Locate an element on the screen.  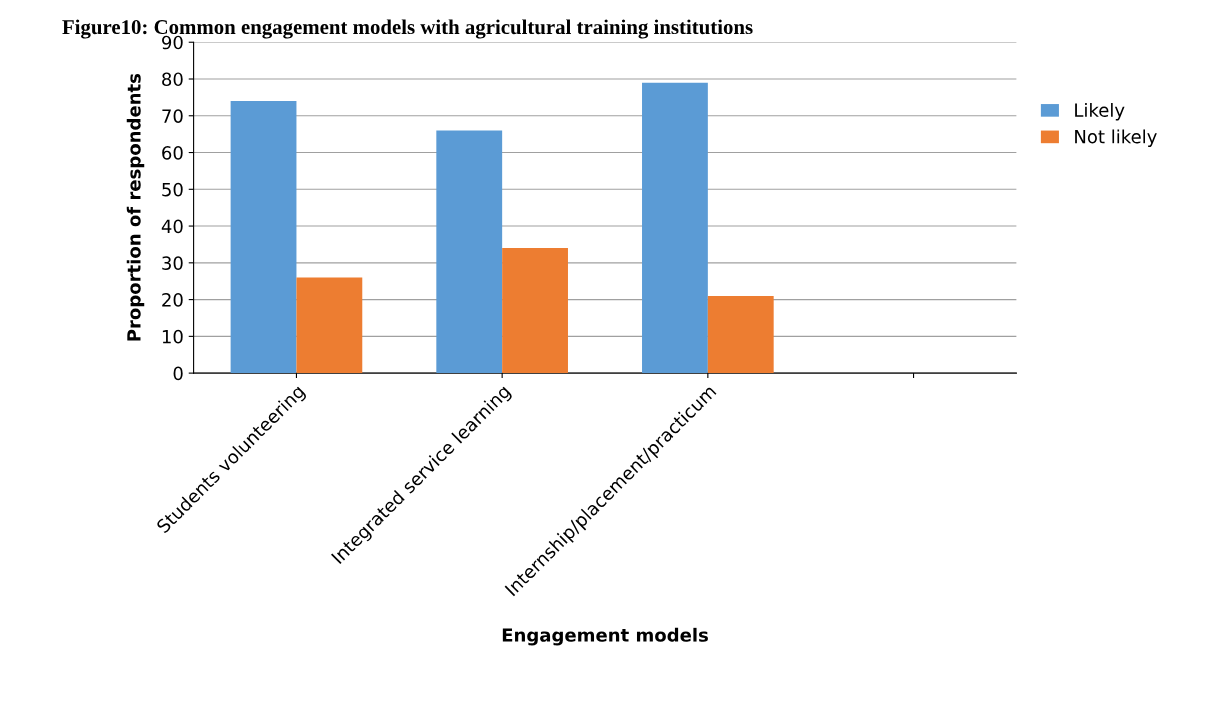
y-tick-label: 30 is located at coordinates (172, 263).